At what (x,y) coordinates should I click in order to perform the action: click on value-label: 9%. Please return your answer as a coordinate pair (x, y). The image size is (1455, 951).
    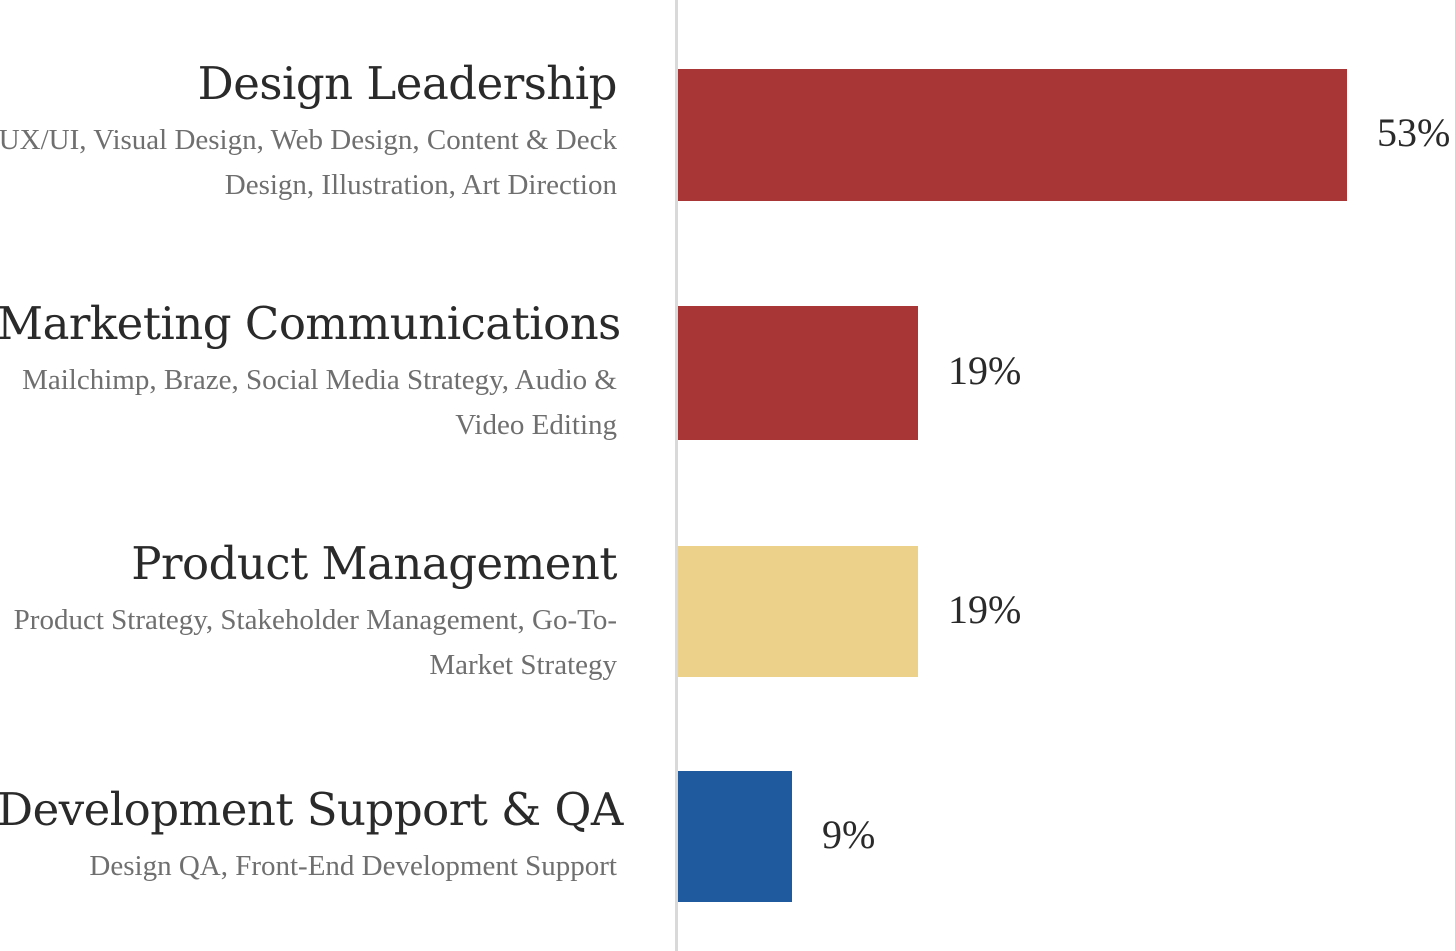
    Looking at the image, I should click on (849, 834).